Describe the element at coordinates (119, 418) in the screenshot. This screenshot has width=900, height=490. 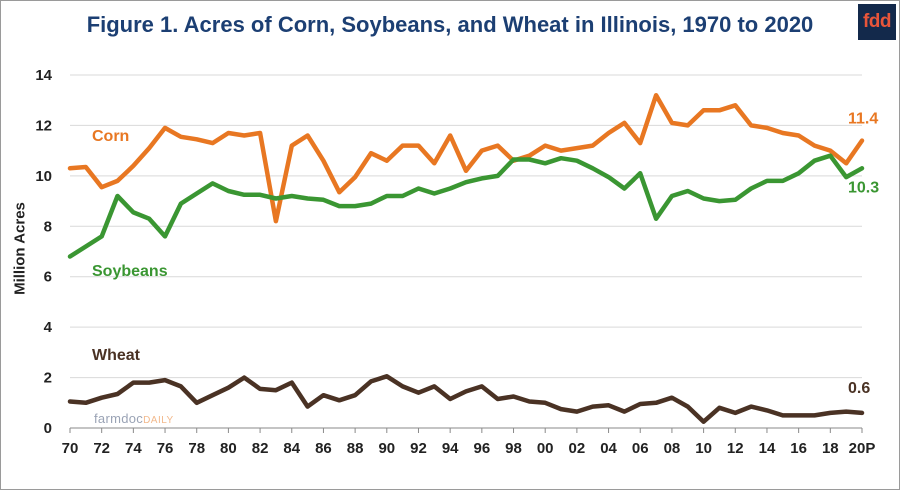
I see `watermark-main: farmdoc` at that location.